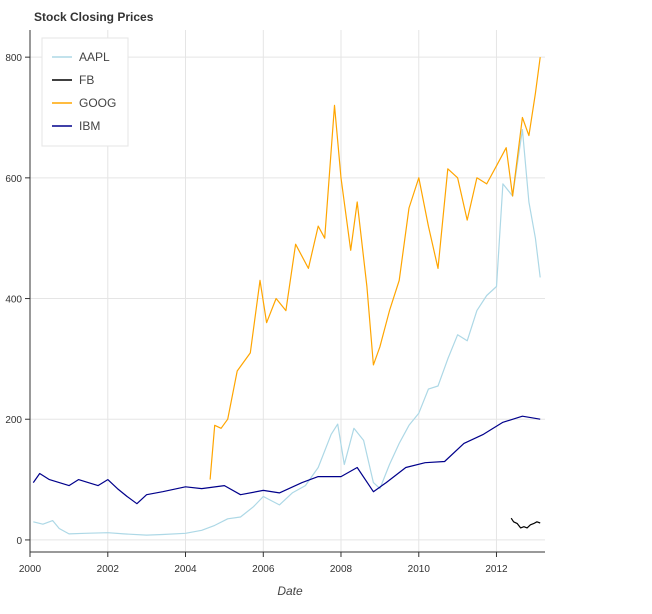 This screenshot has width=652, height=614. What do you see at coordinates (341, 569) in the screenshot?
I see `x-tick-label: 2008` at bounding box center [341, 569].